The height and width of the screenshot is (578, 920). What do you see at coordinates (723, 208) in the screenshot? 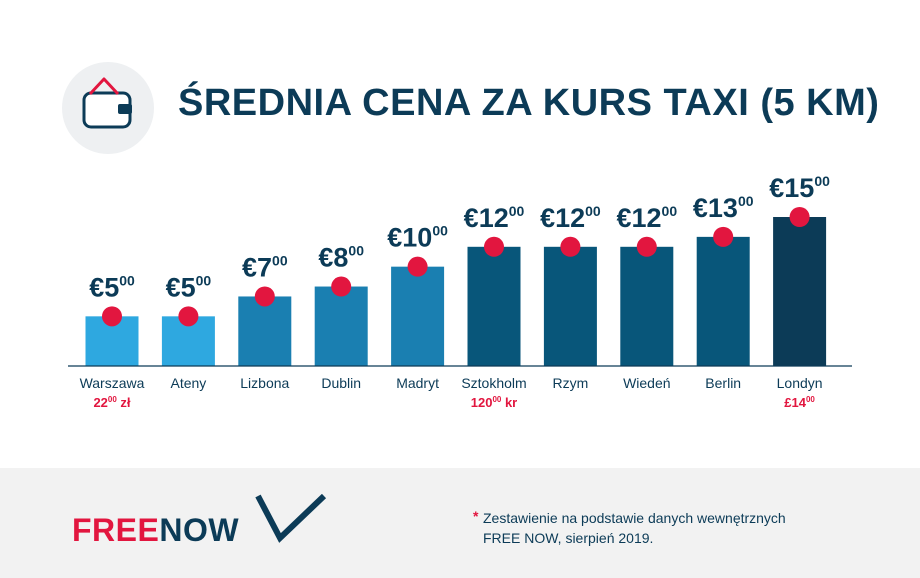
I see `value-label: €1300` at bounding box center [723, 208].